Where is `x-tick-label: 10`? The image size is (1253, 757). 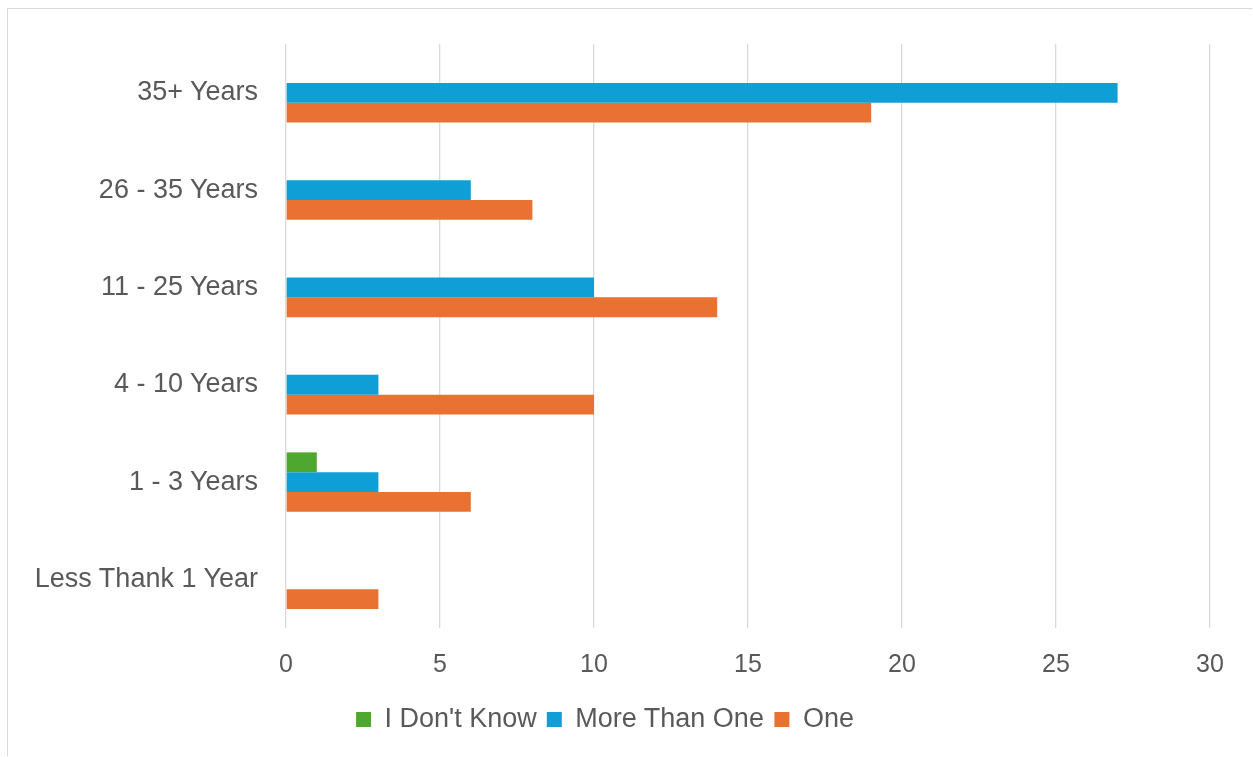
x-tick-label: 10 is located at coordinates (594, 662).